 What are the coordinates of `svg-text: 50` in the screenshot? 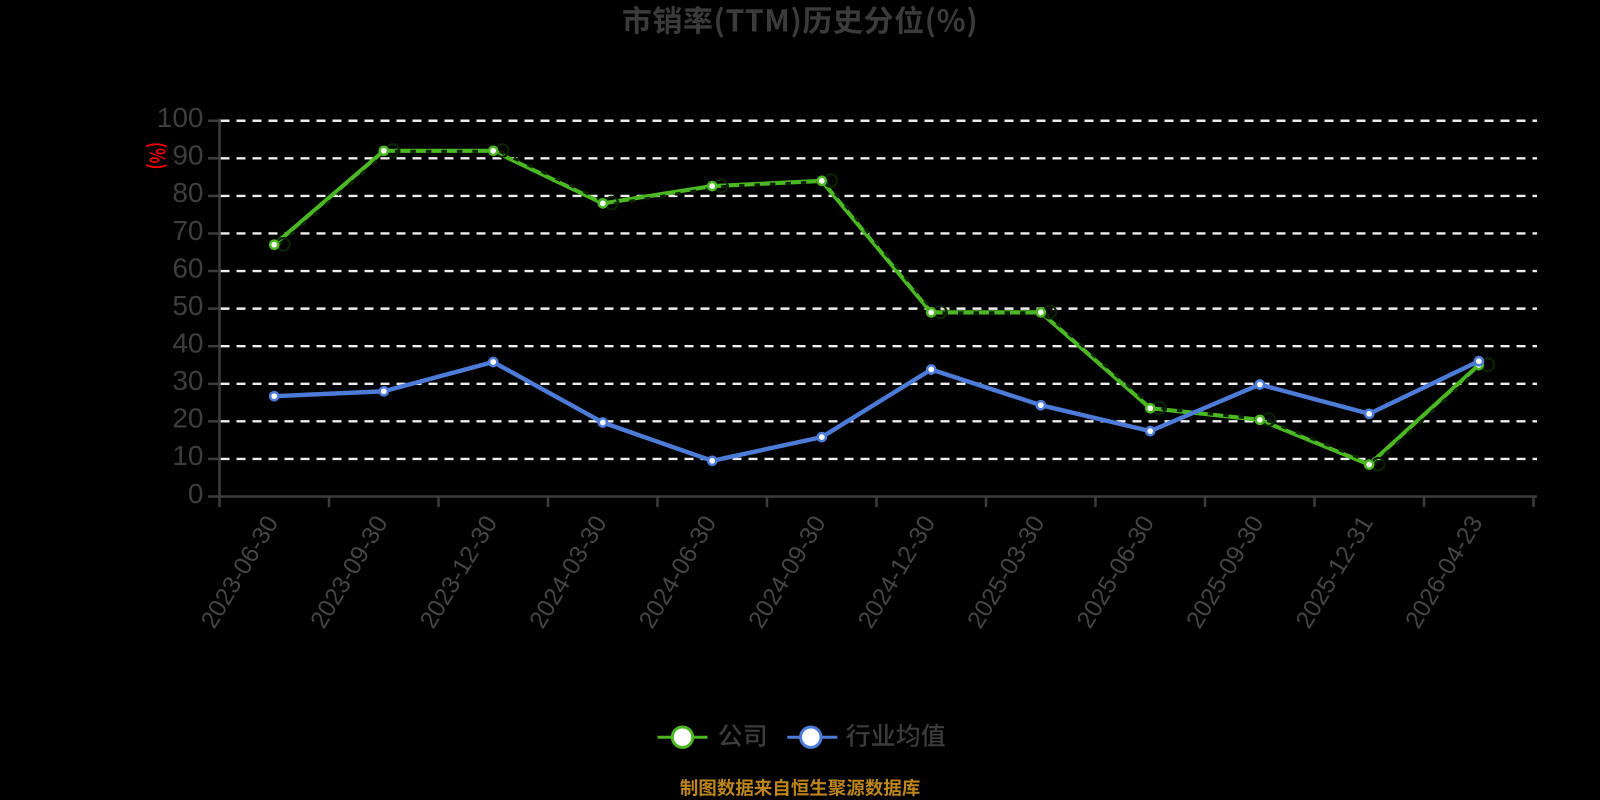 It's located at (187, 305).